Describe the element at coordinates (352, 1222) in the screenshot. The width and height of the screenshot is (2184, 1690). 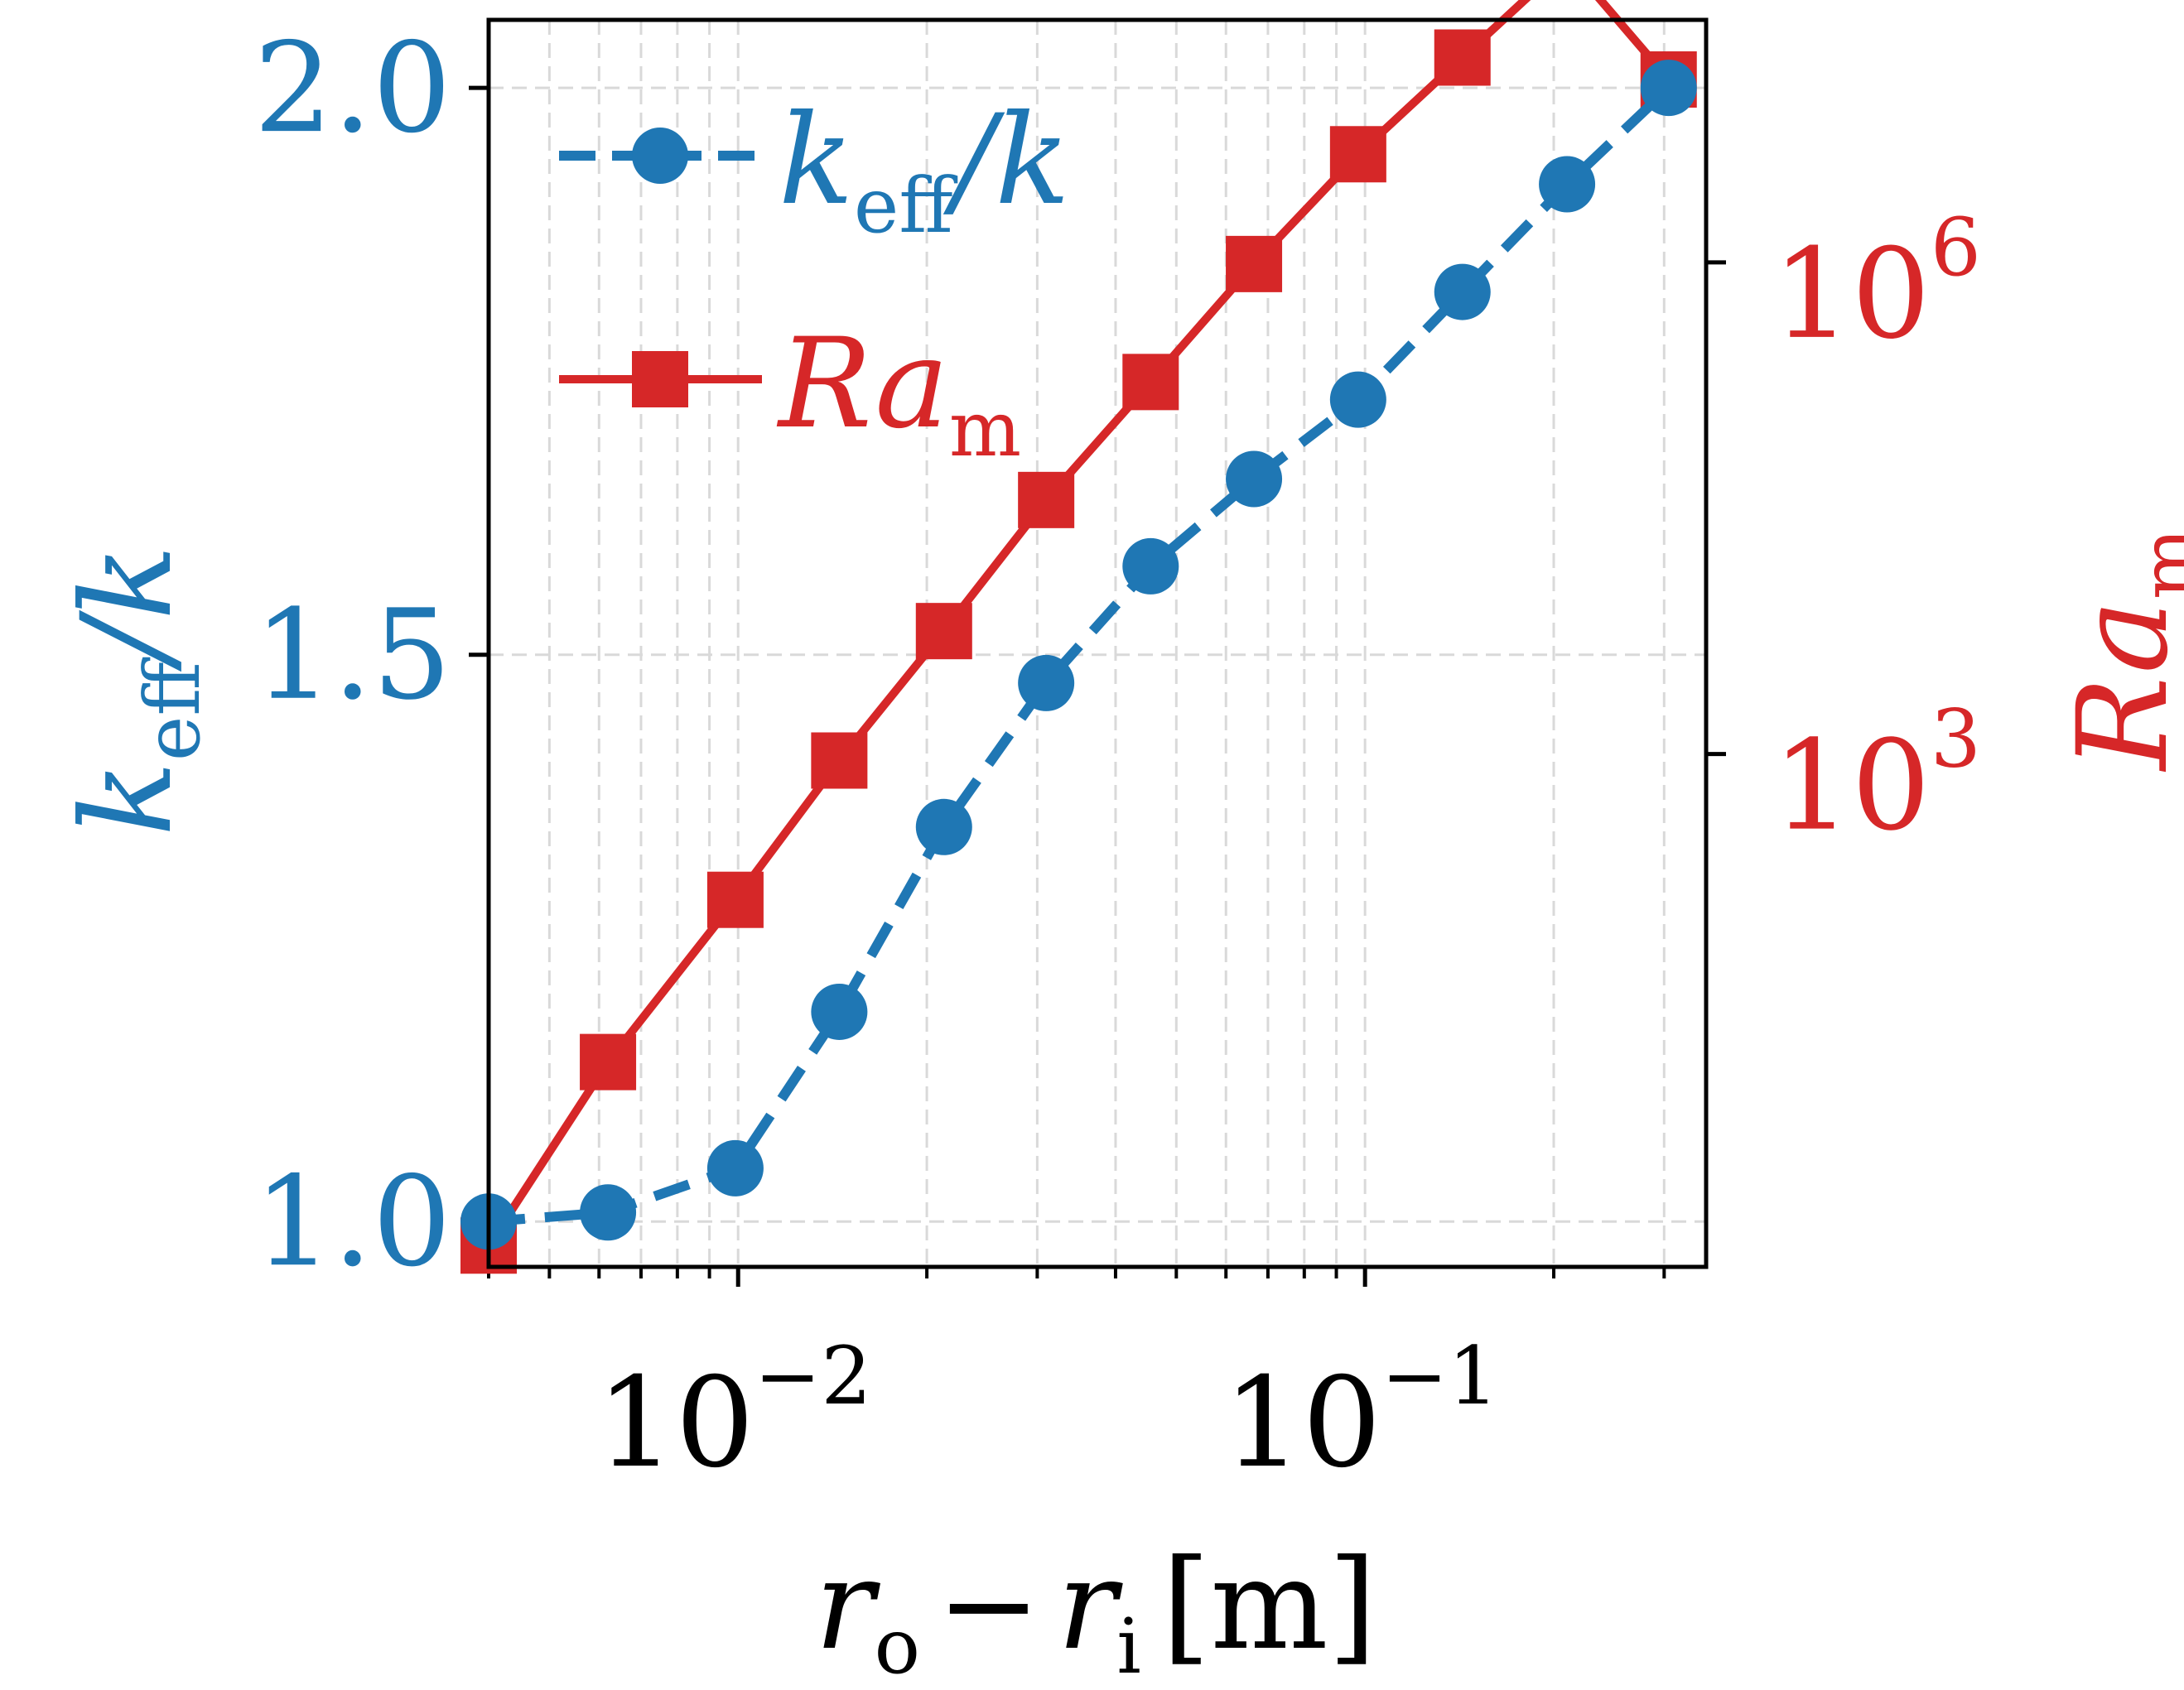
I see `y-left-tick-label: 1.0` at that location.